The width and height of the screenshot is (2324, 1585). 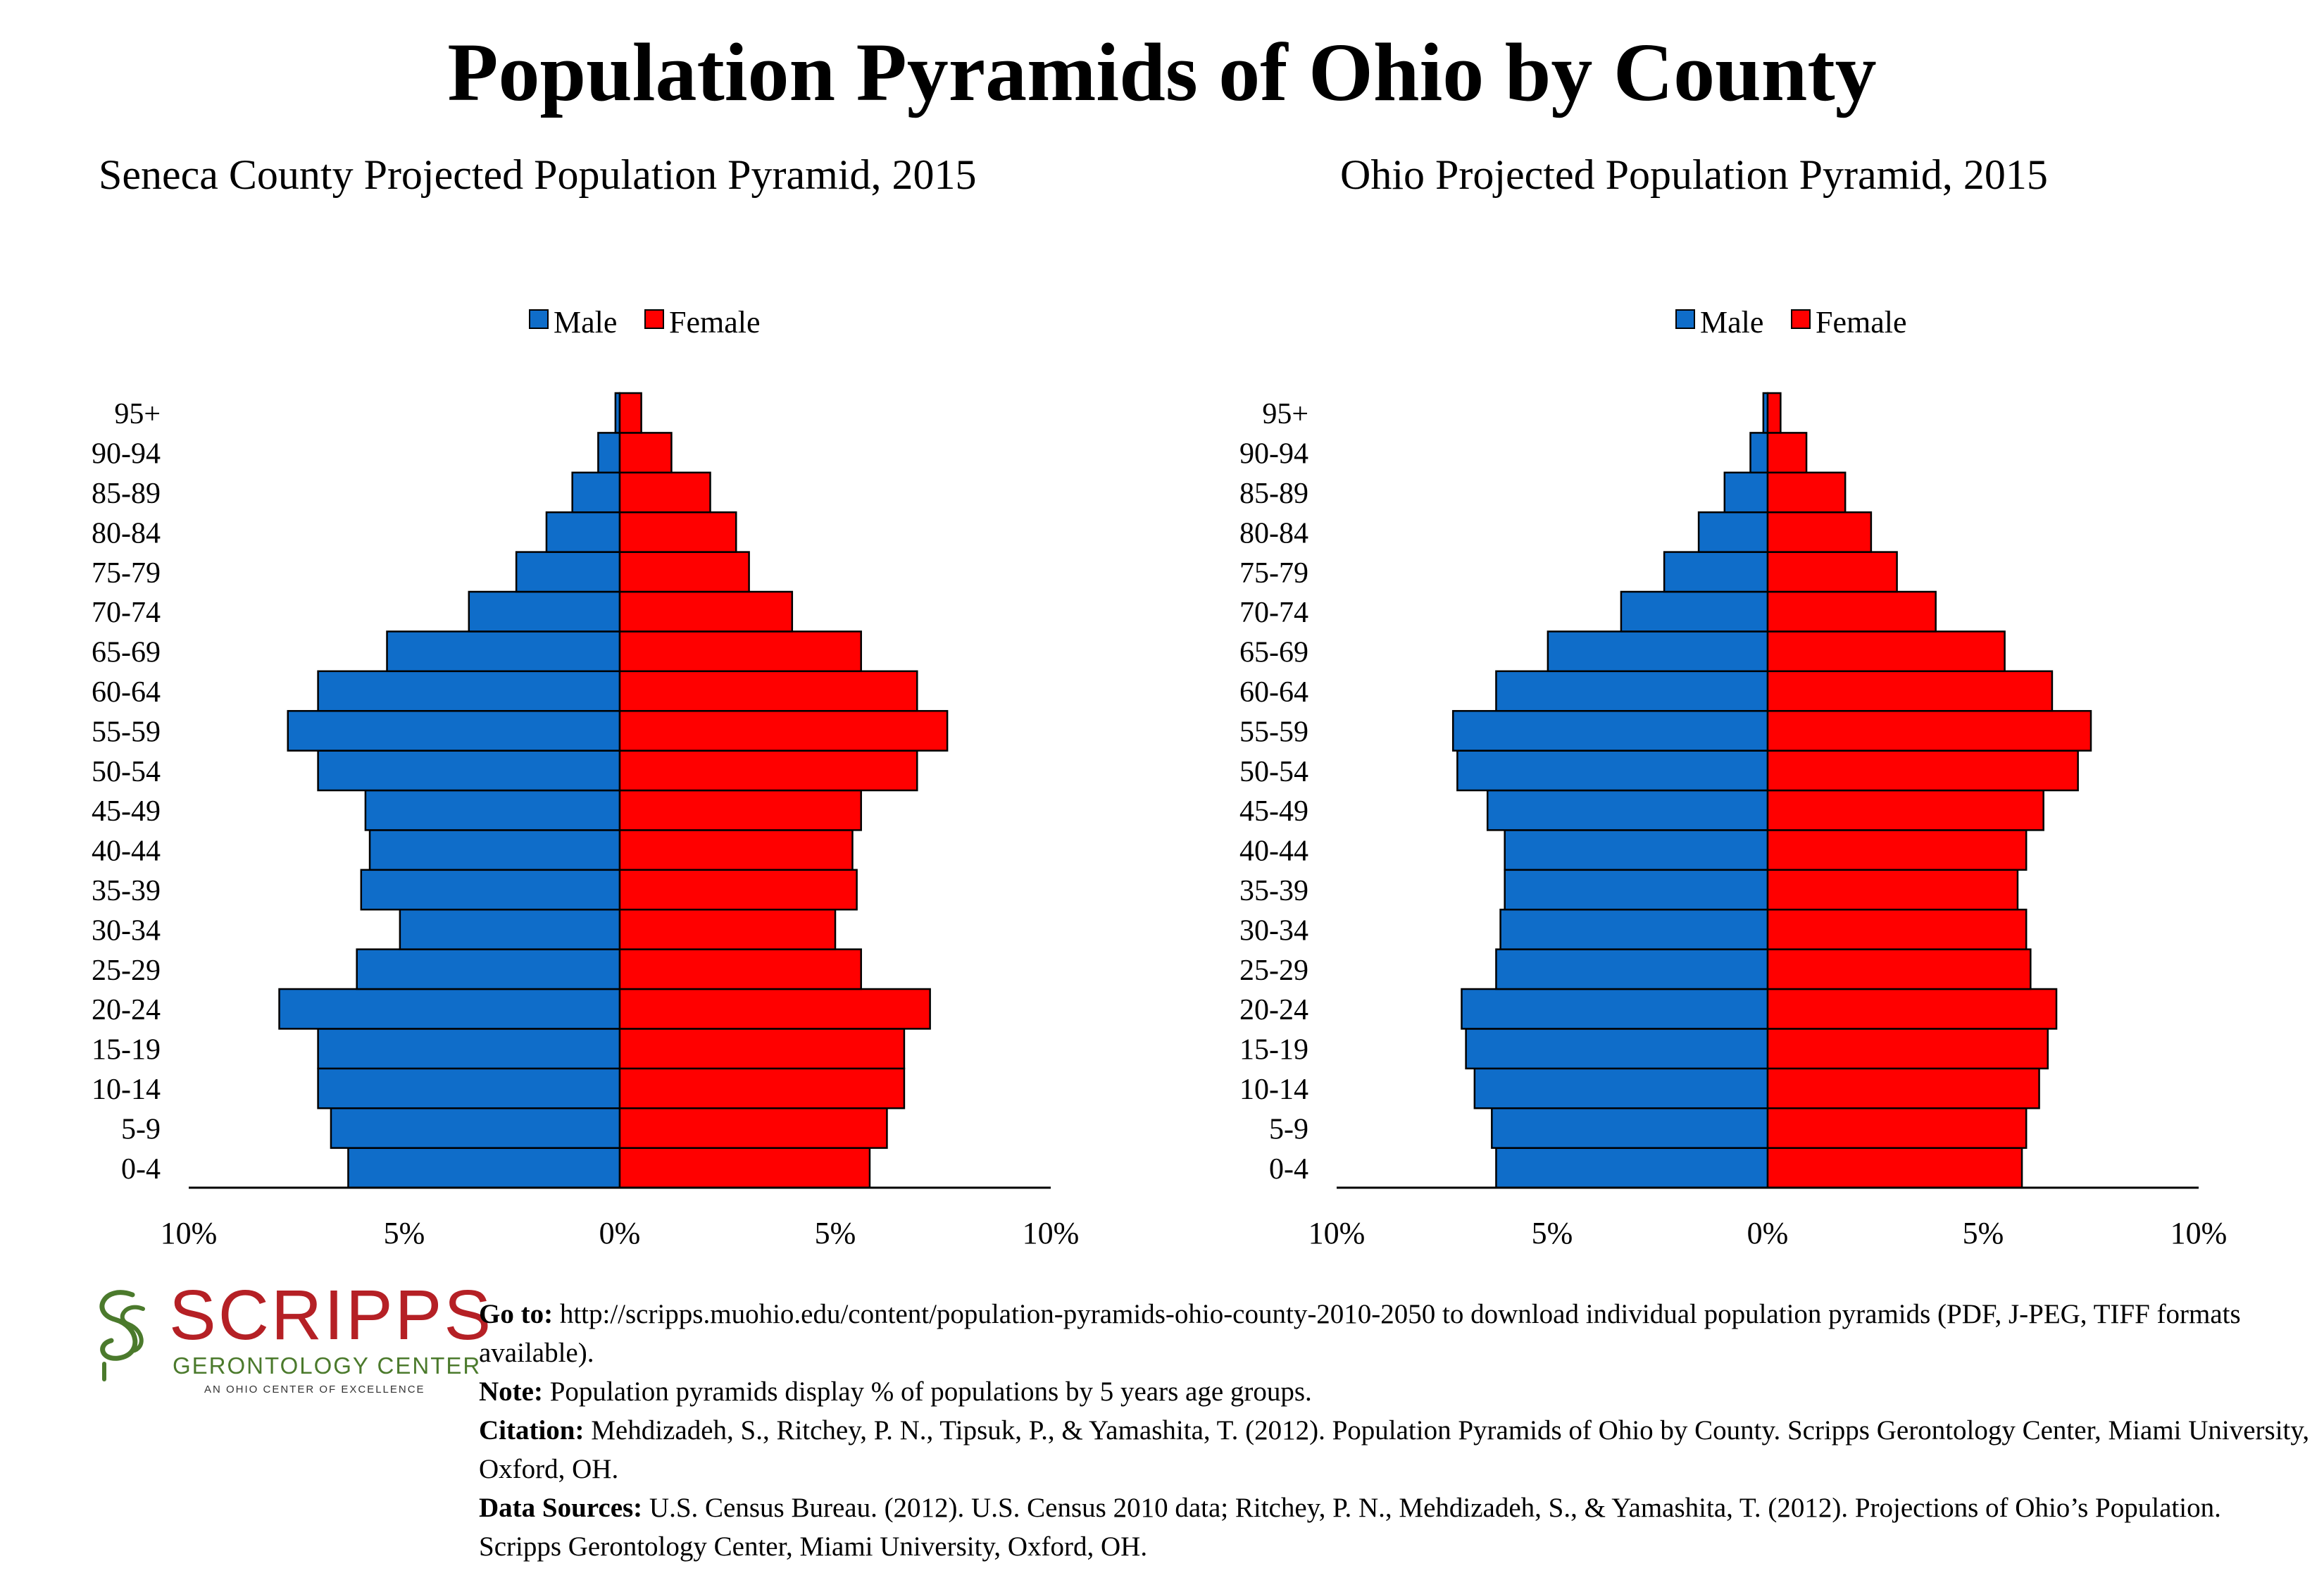 I want to click on y-tick-label: 60-64, so click(x=1273, y=692).